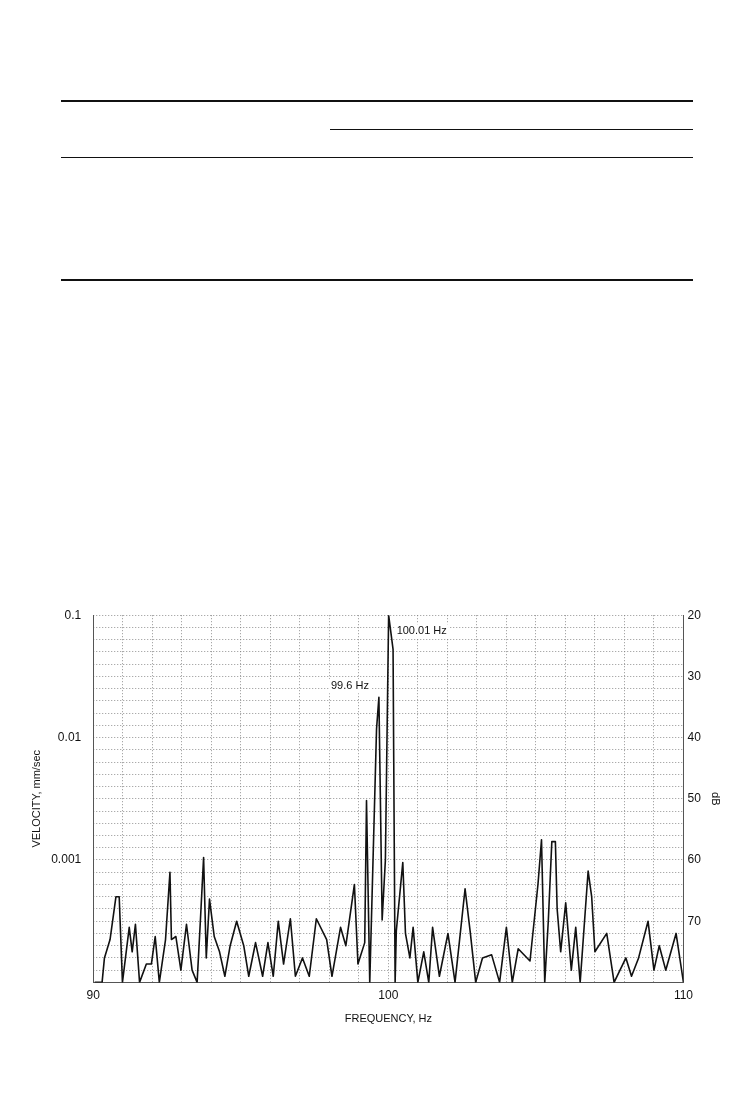 This screenshot has height=1099, width=737. I want to click on x-tick-label: 110, so click(683, 994).